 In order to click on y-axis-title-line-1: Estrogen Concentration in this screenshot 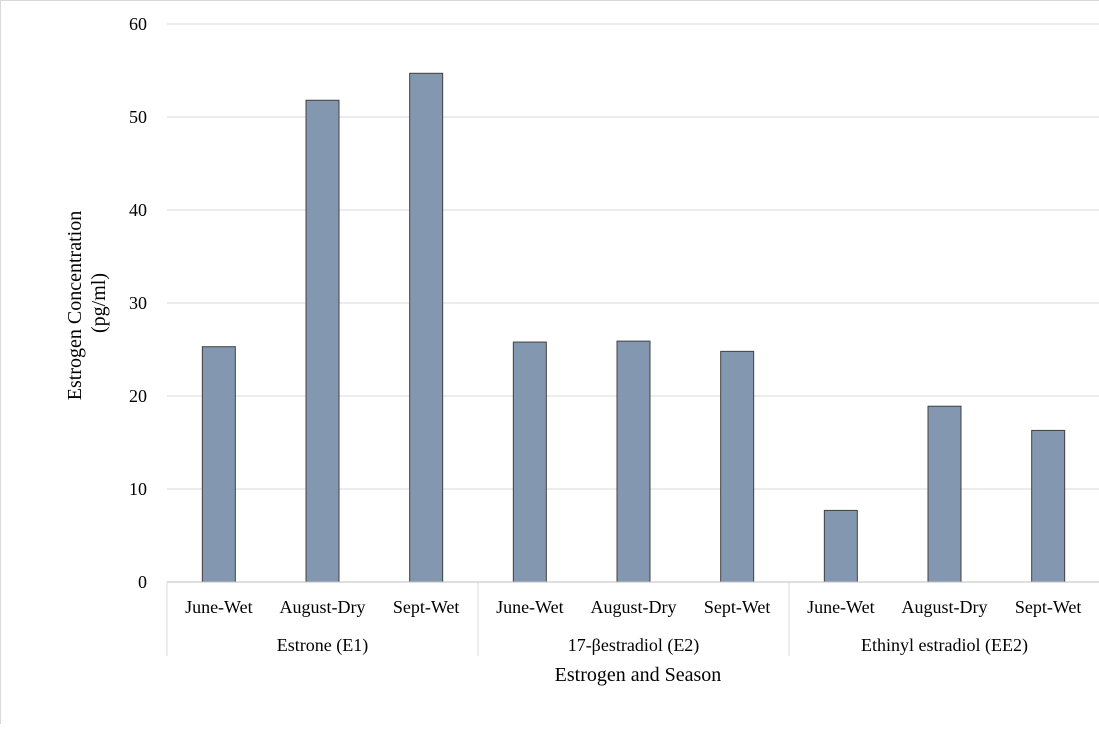, I will do `click(75, 305)`.